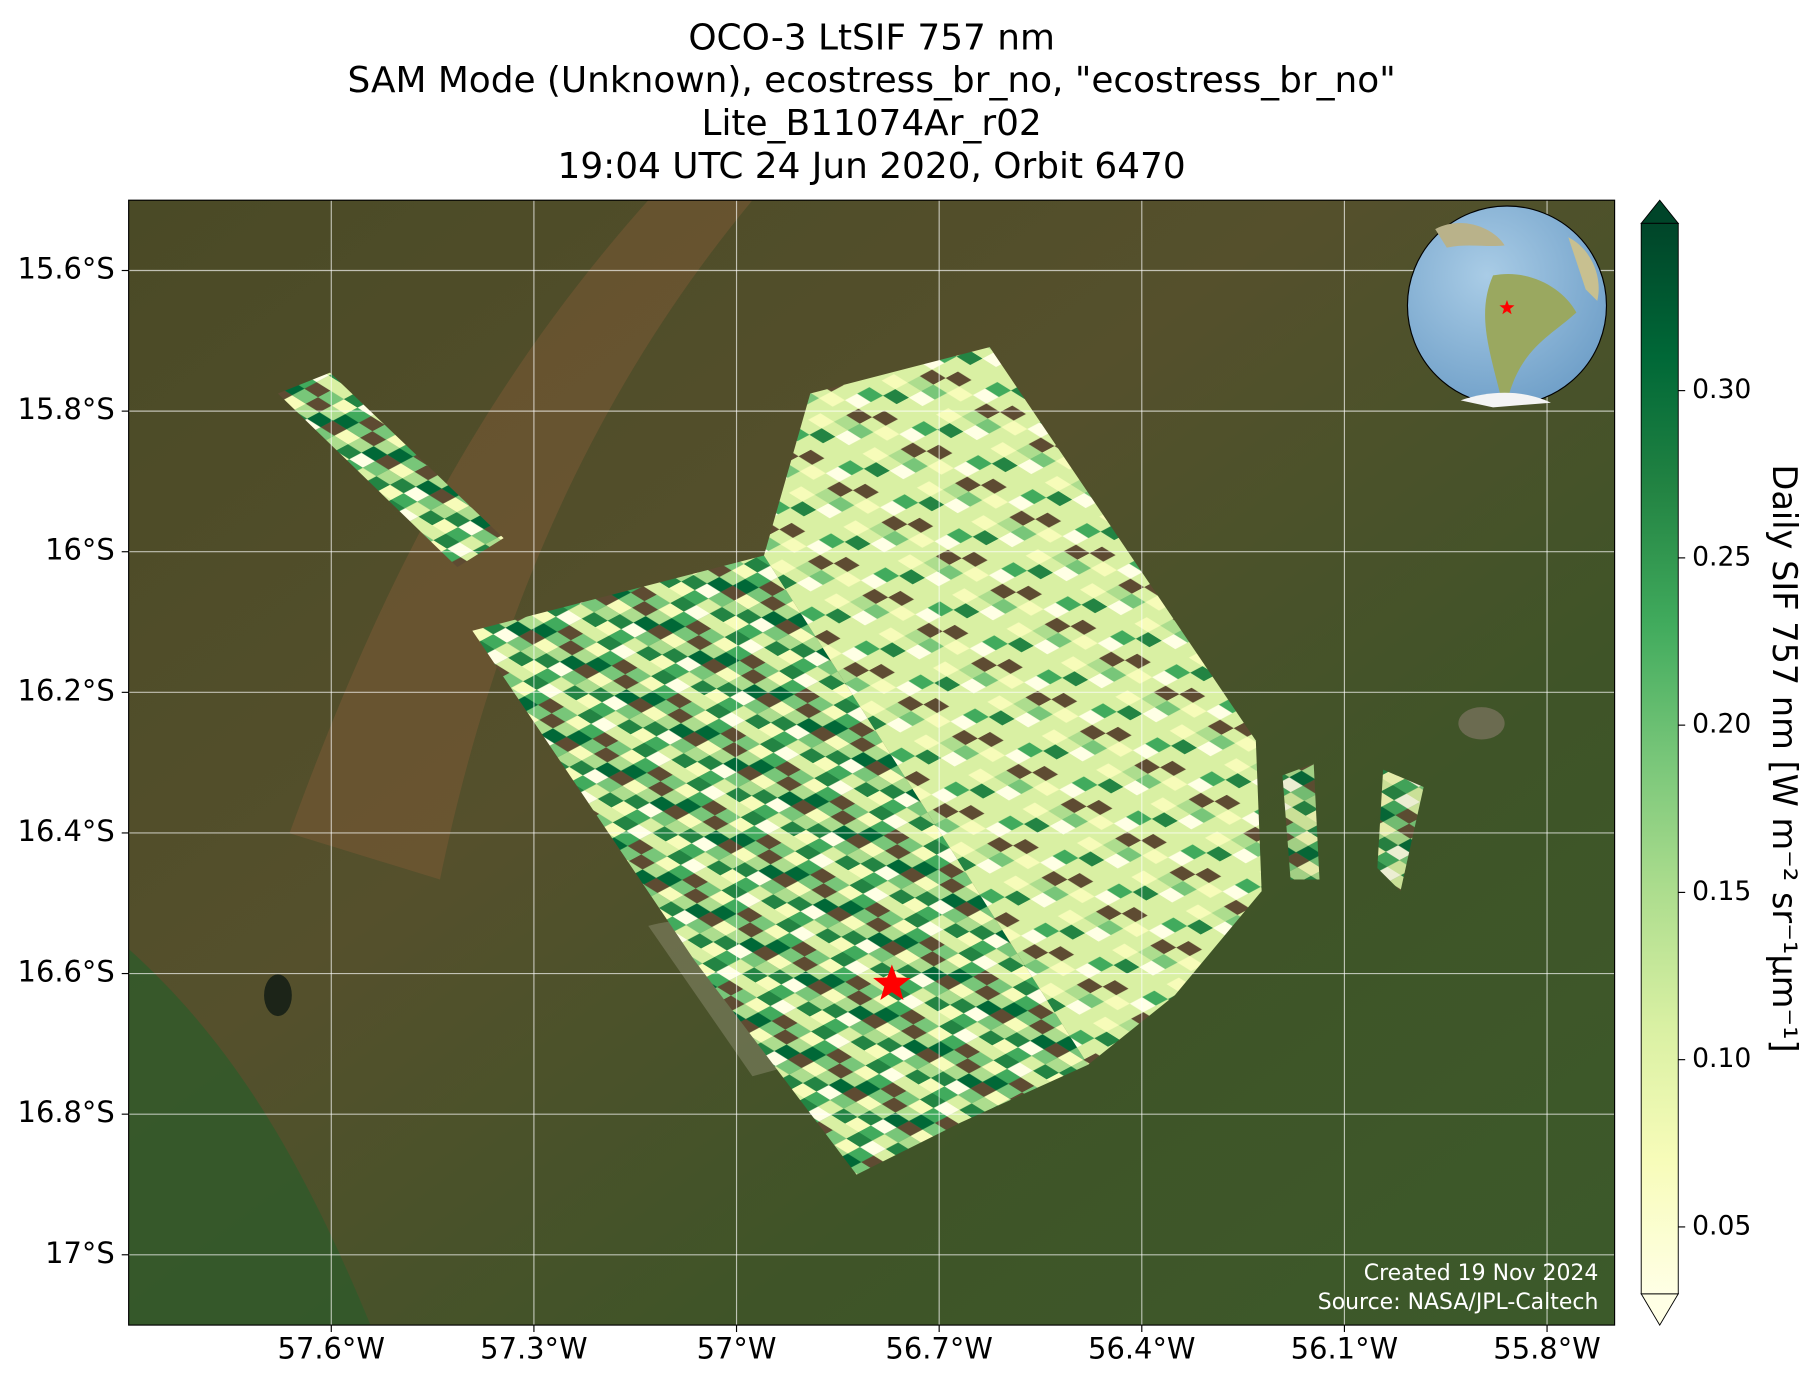  Describe the element at coordinates (66, 831) in the screenshot. I see `y-tick-label: 16.4°S` at that location.